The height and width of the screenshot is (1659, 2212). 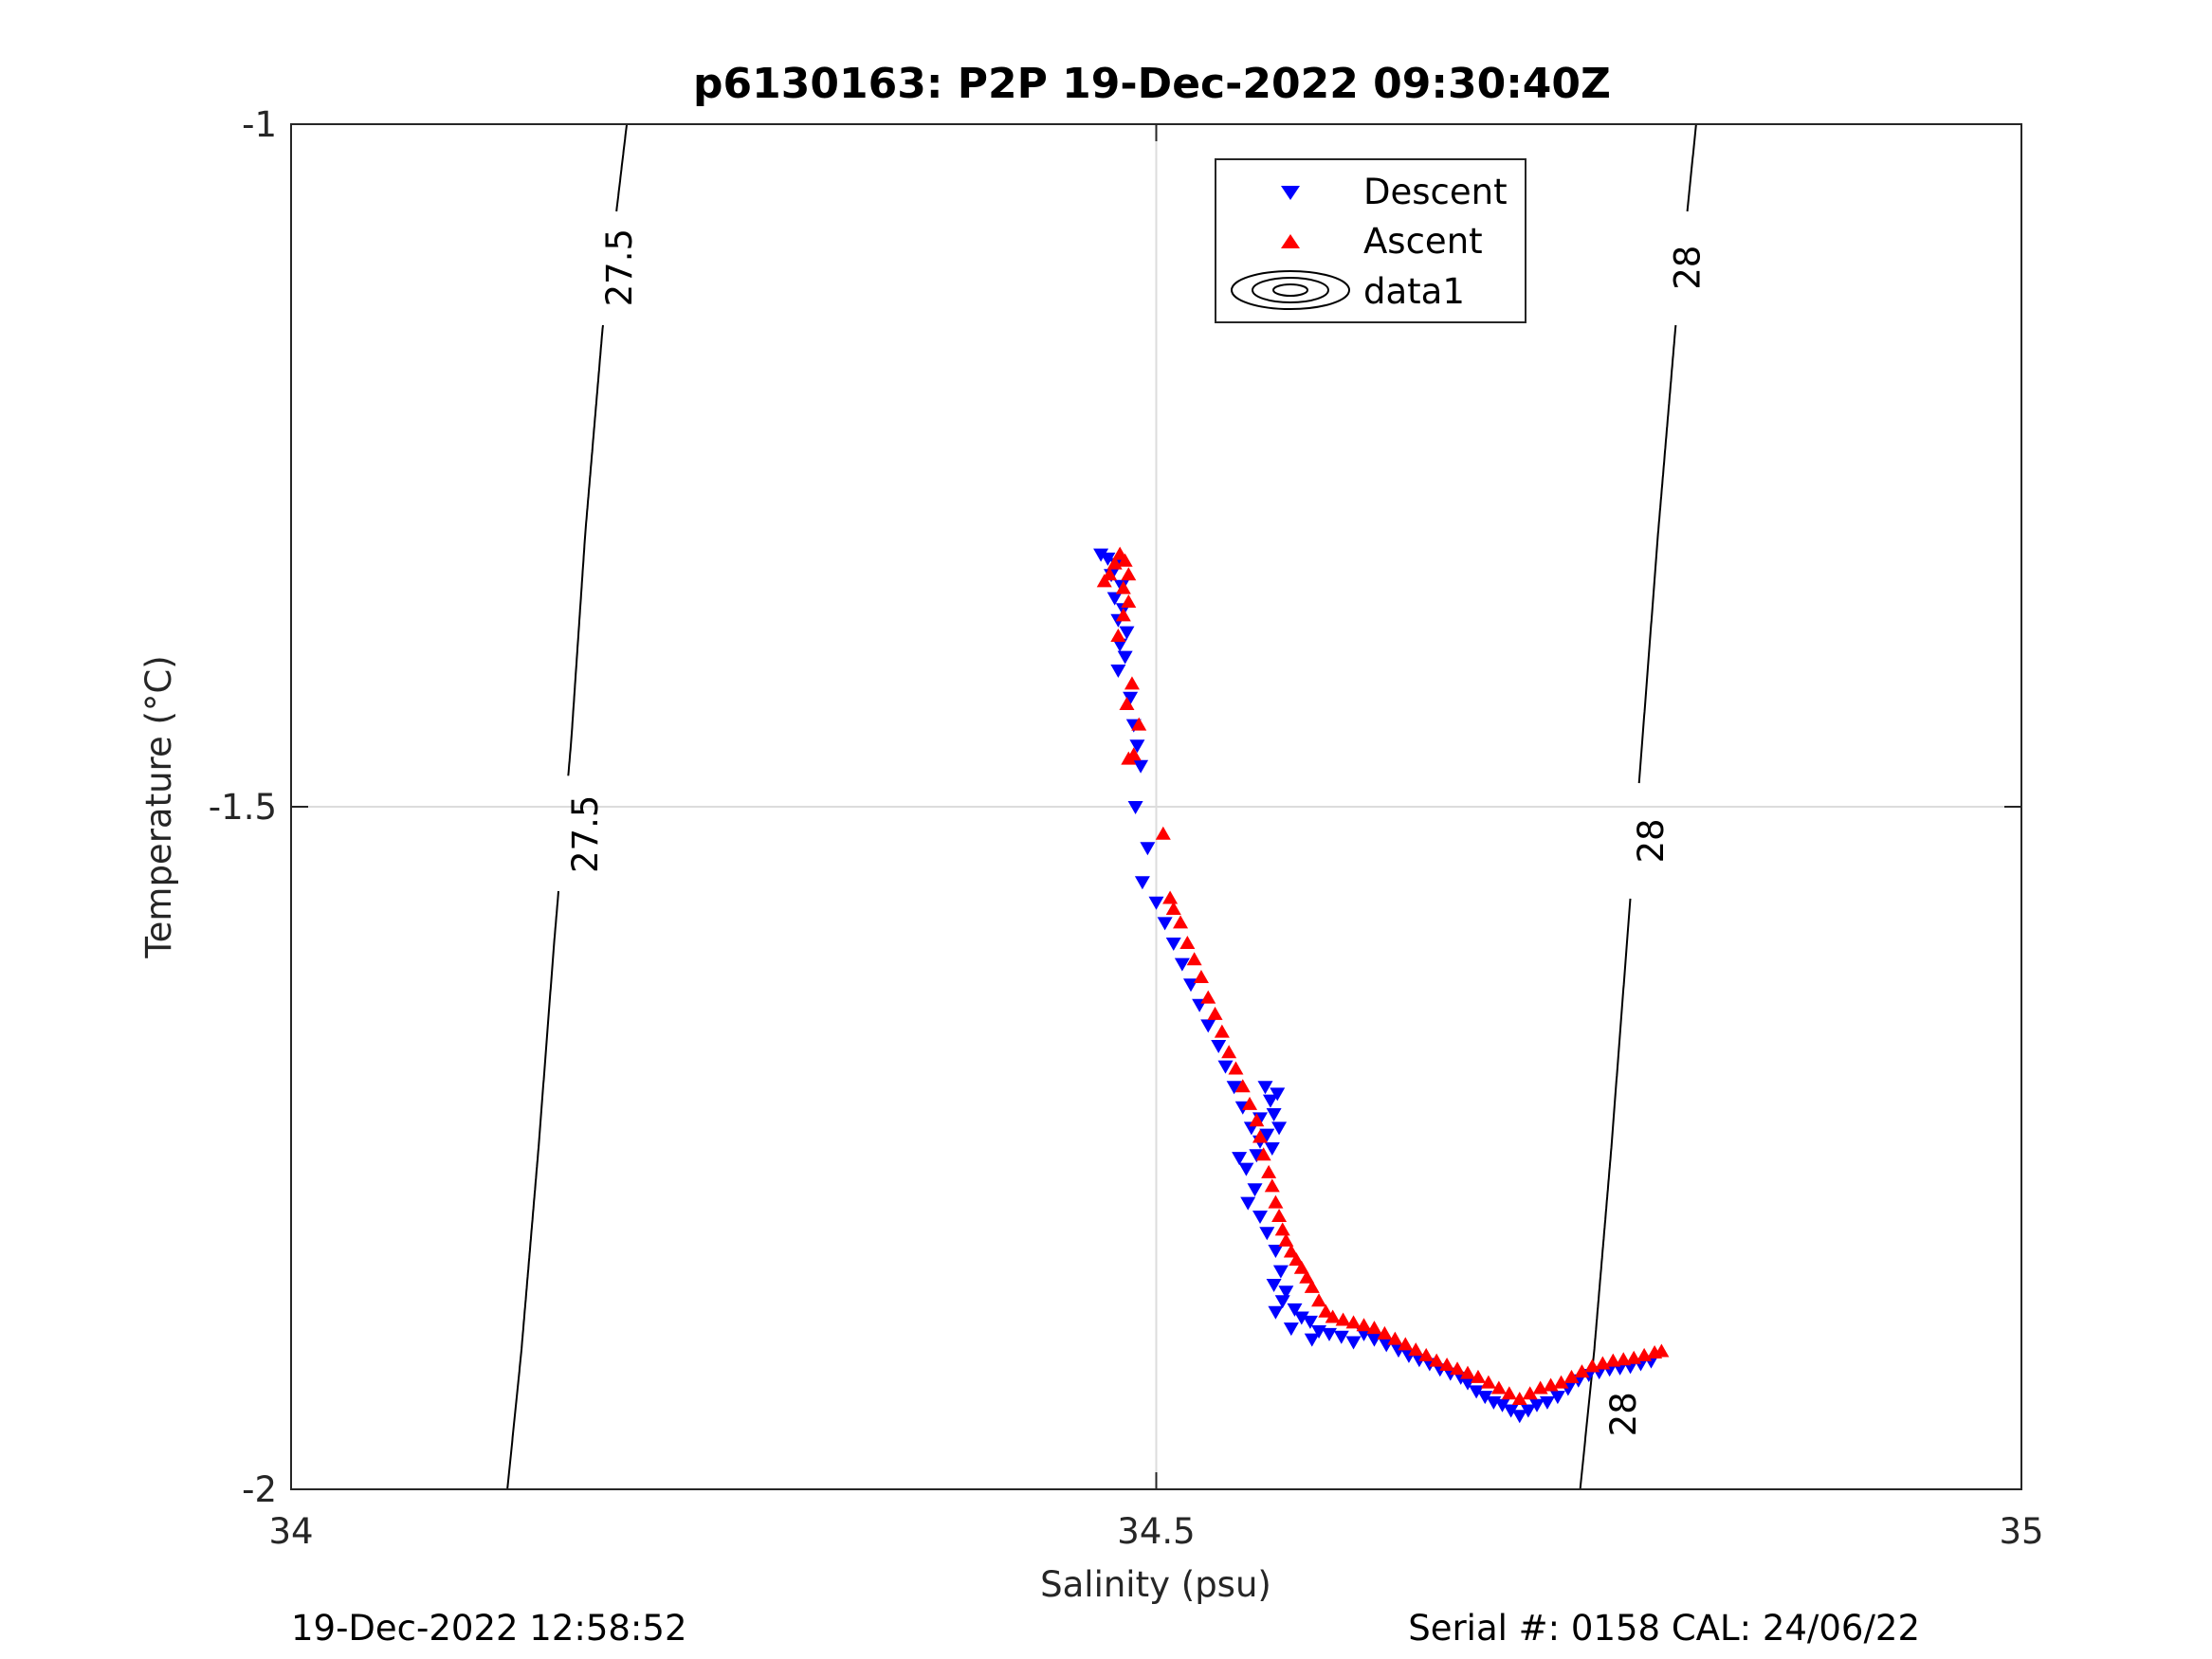 I want to click on legend-data1-label: data1, so click(x=1414, y=291).